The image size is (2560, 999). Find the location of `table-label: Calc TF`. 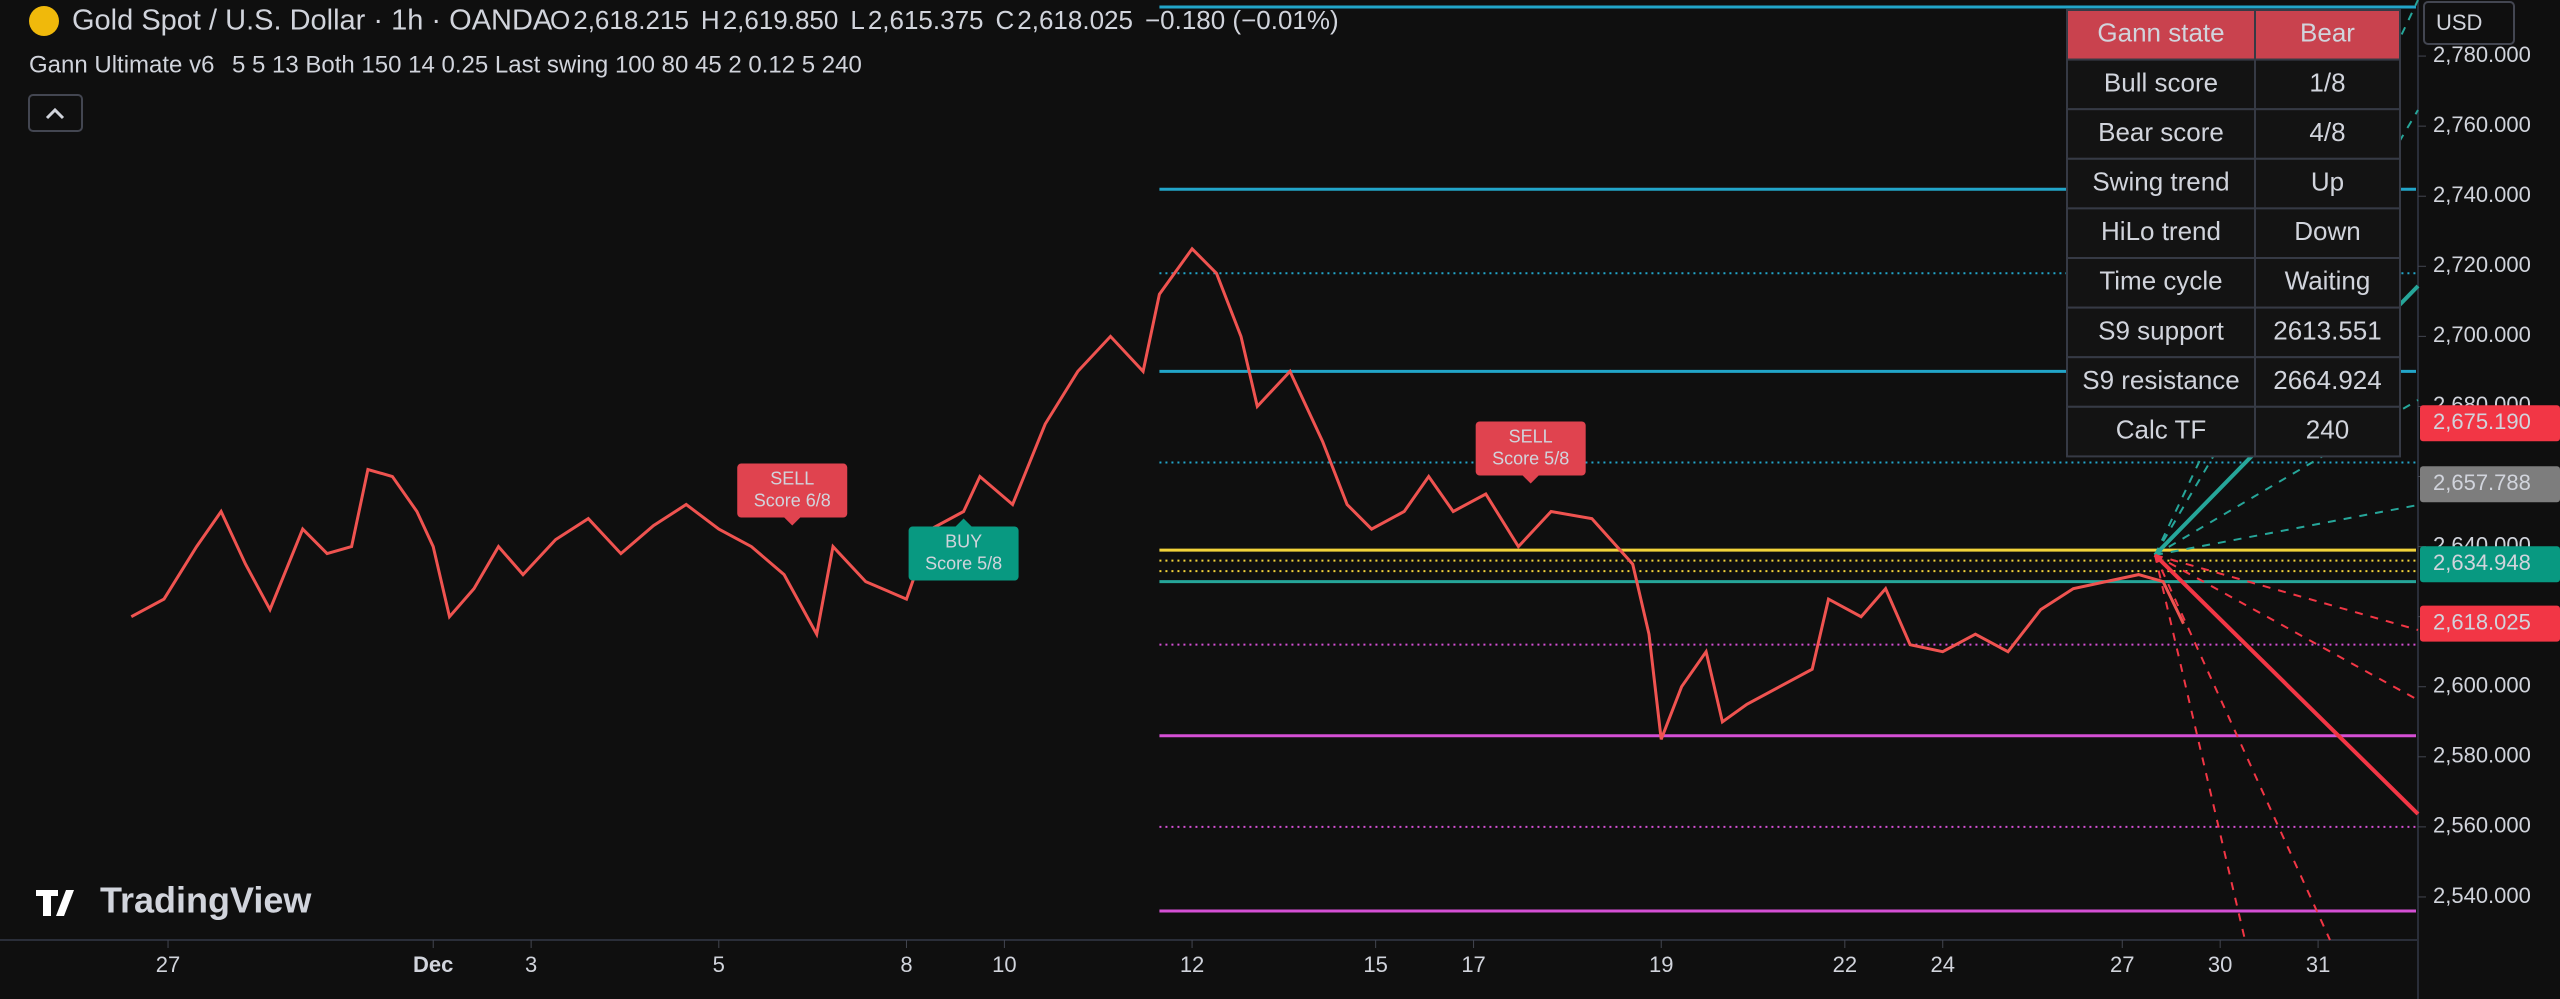

table-label: Calc TF is located at coordinates (2161, 429).